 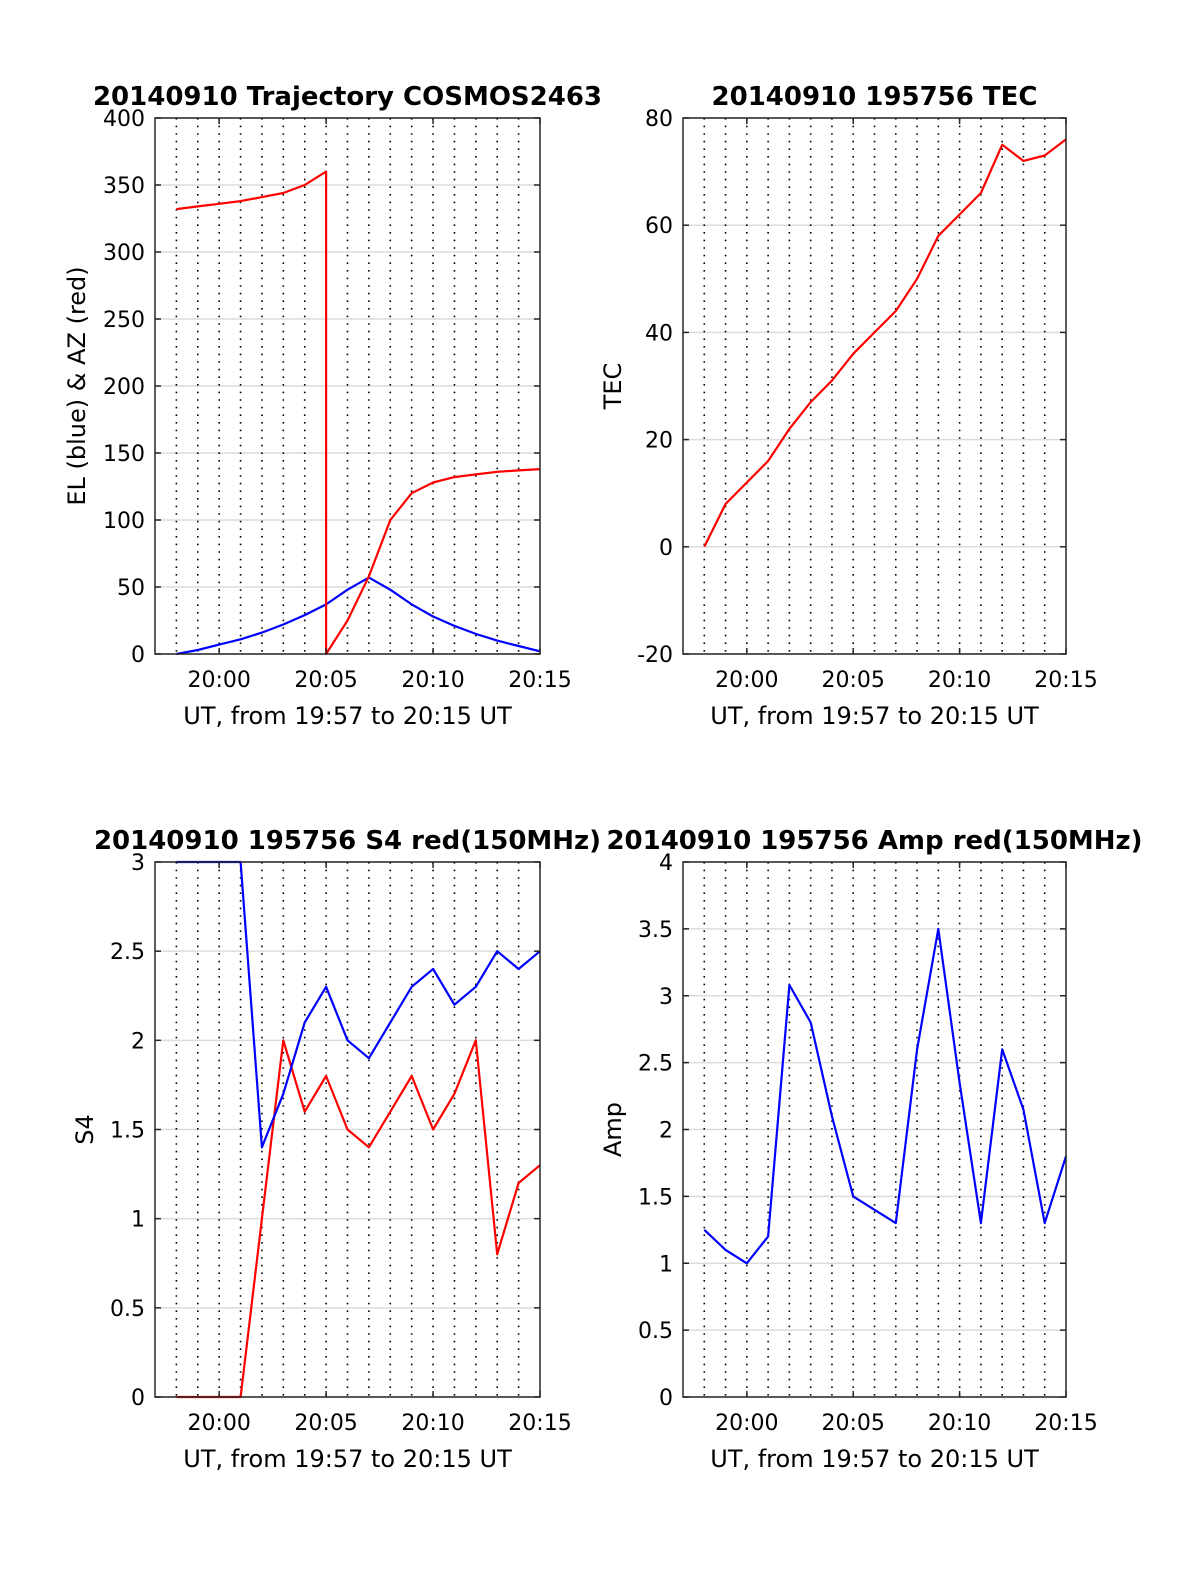 I want to click on amp-series-line, so click(x=885, y=1096).